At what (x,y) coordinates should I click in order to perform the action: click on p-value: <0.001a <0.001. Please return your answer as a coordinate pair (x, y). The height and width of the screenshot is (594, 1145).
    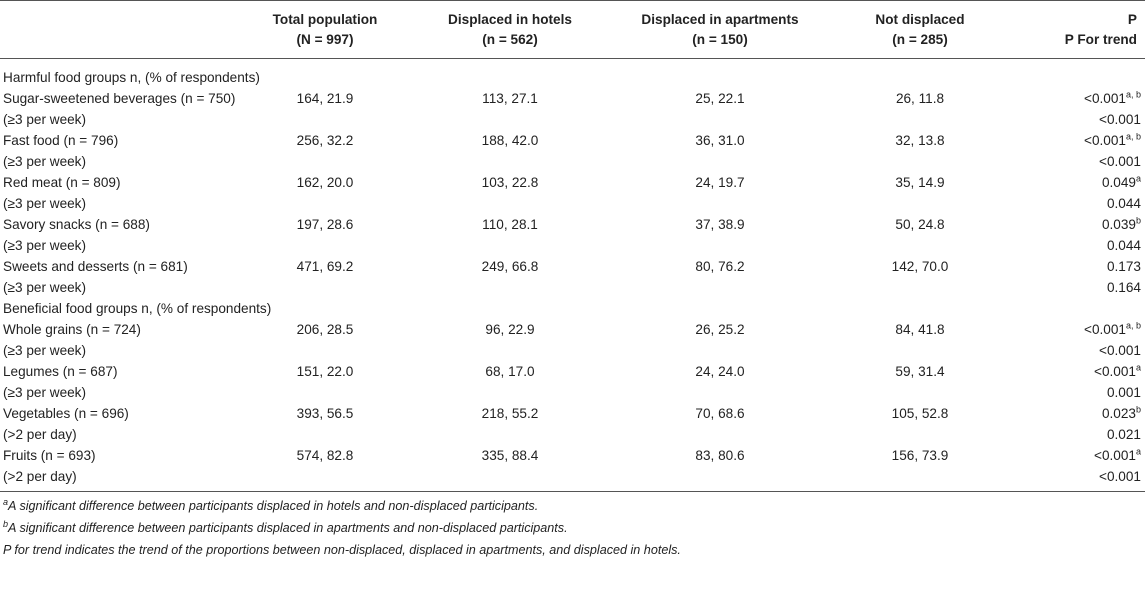
    Looking at the image, I should click on (1082, 468).